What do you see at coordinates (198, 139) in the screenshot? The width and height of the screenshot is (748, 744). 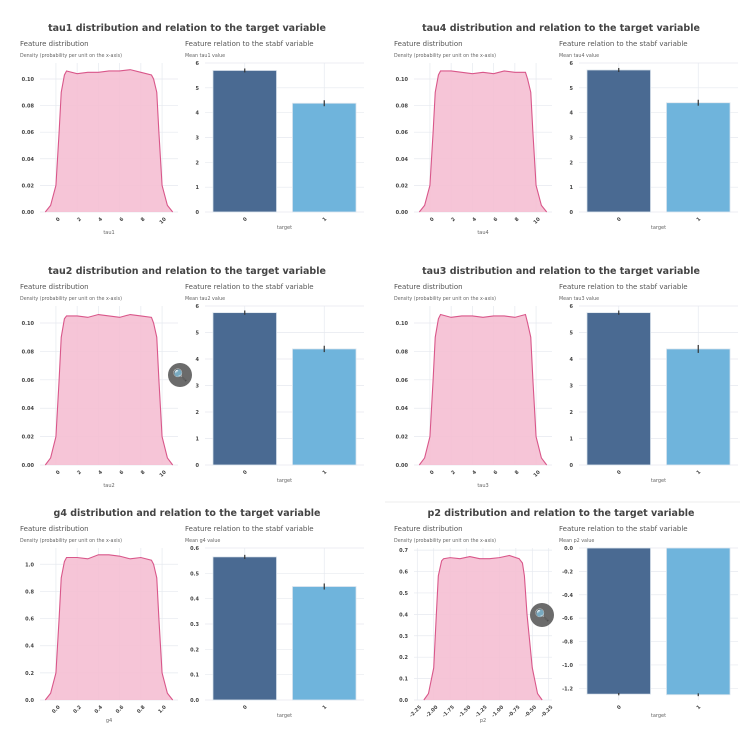 I see `y-tick-label: 3` at bounding box center [198, 139].